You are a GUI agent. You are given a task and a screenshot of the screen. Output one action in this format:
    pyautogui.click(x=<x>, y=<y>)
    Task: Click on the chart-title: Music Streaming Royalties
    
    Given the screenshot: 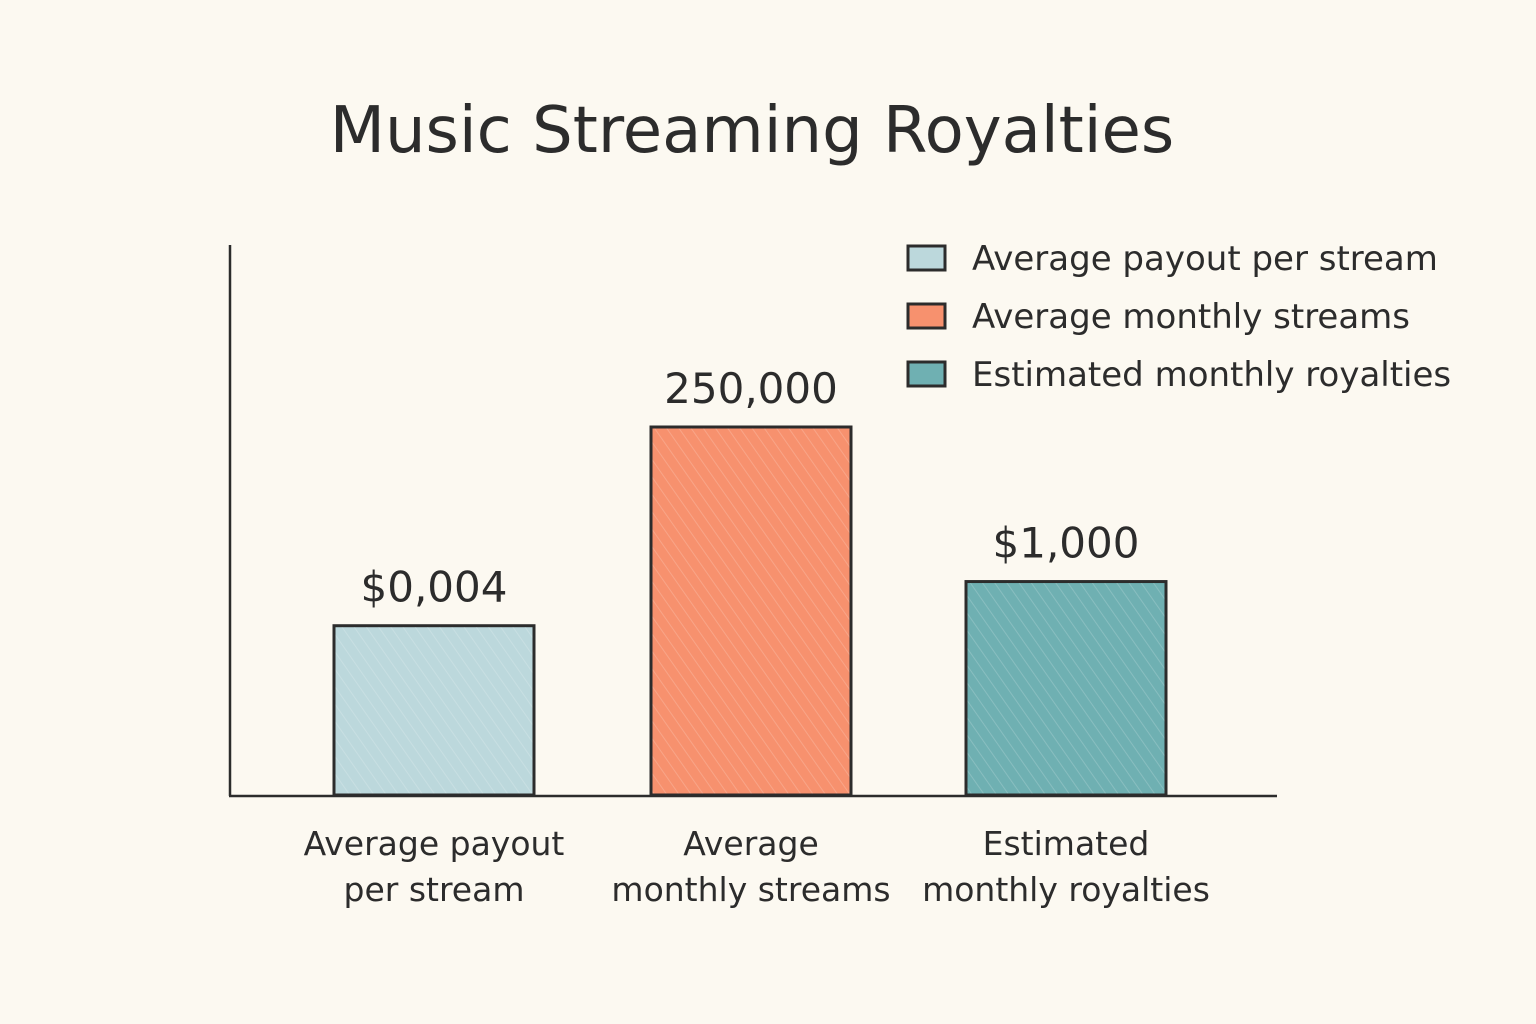 What is the action you would take?
    pyautogui.click(x=752, y=131)
    